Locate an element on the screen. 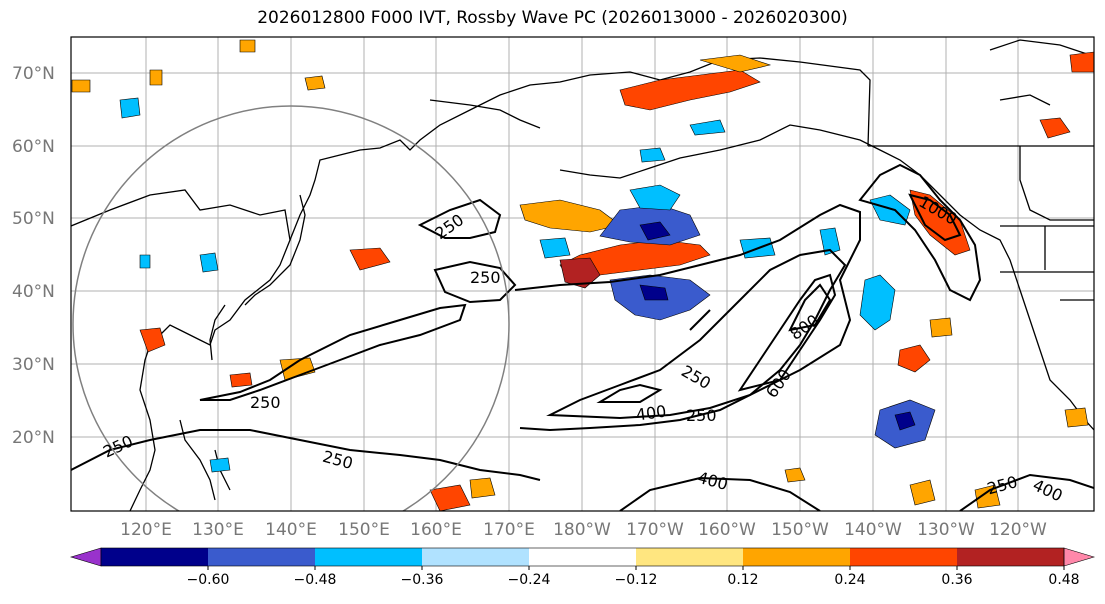  lat-label: 40°N is located at coordinates (33, 292).